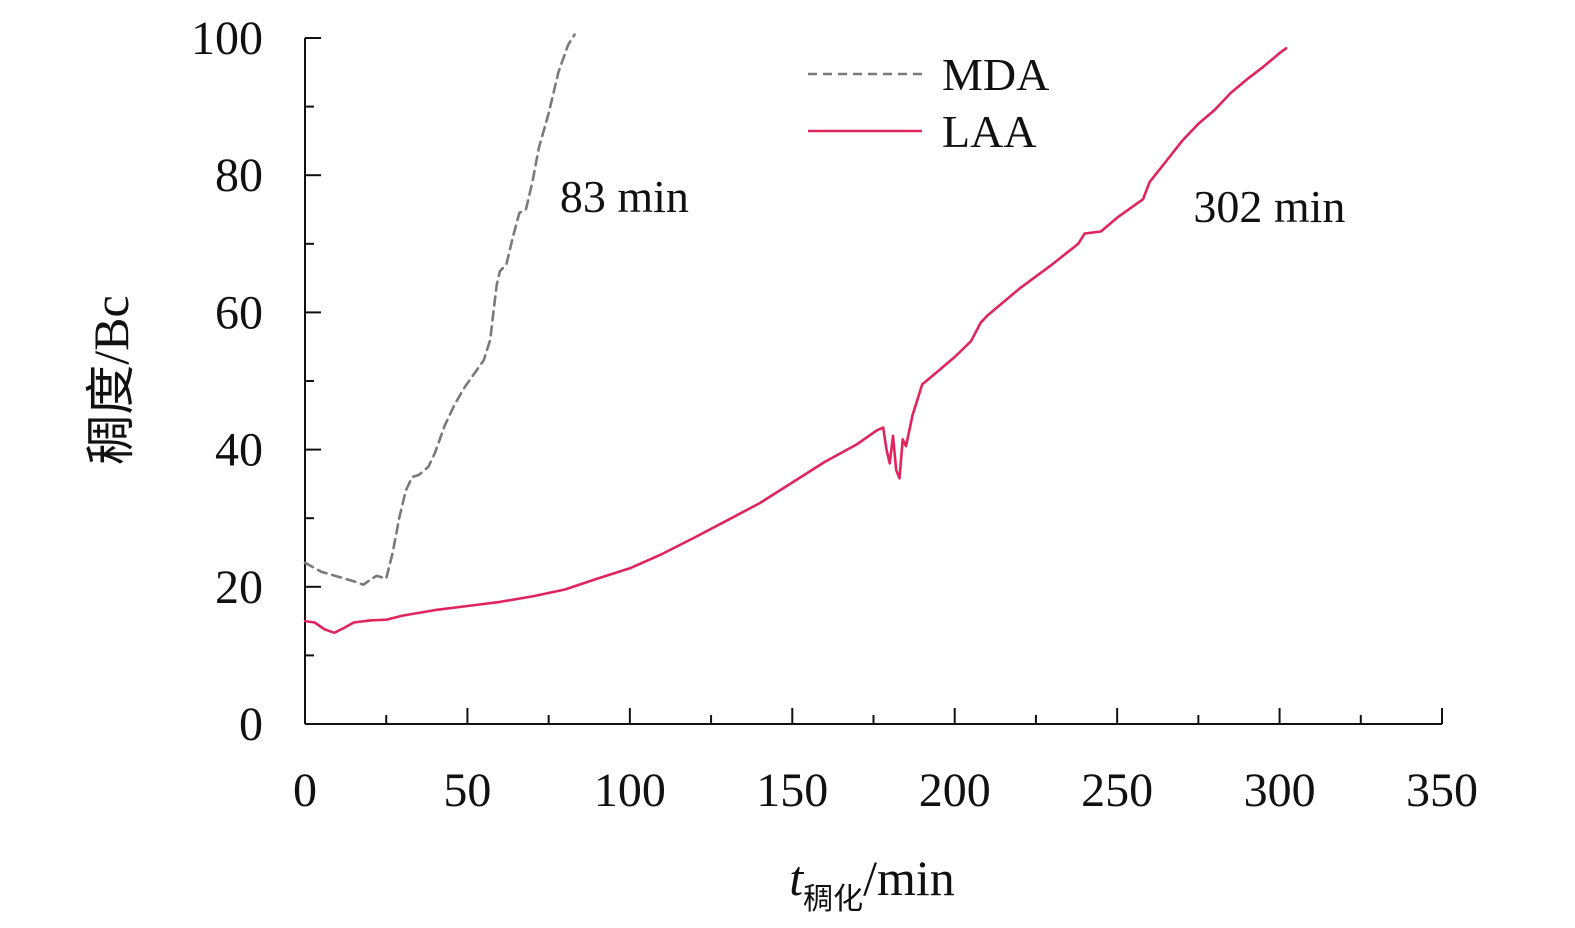 The width and height of the screenshot is (1575, 928). Describe the element at coordinates (928, 103) in the screenshot. I see `legend: MDA LAA` at that location.